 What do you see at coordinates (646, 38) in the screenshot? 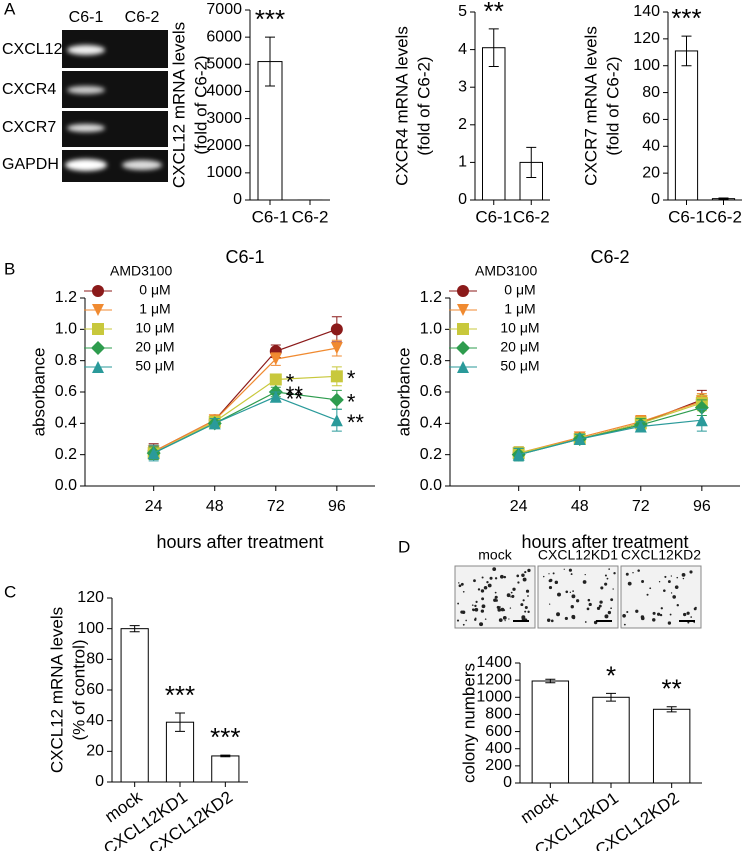
I see `y-tick-label: 120` at bounding box center [646, 38].